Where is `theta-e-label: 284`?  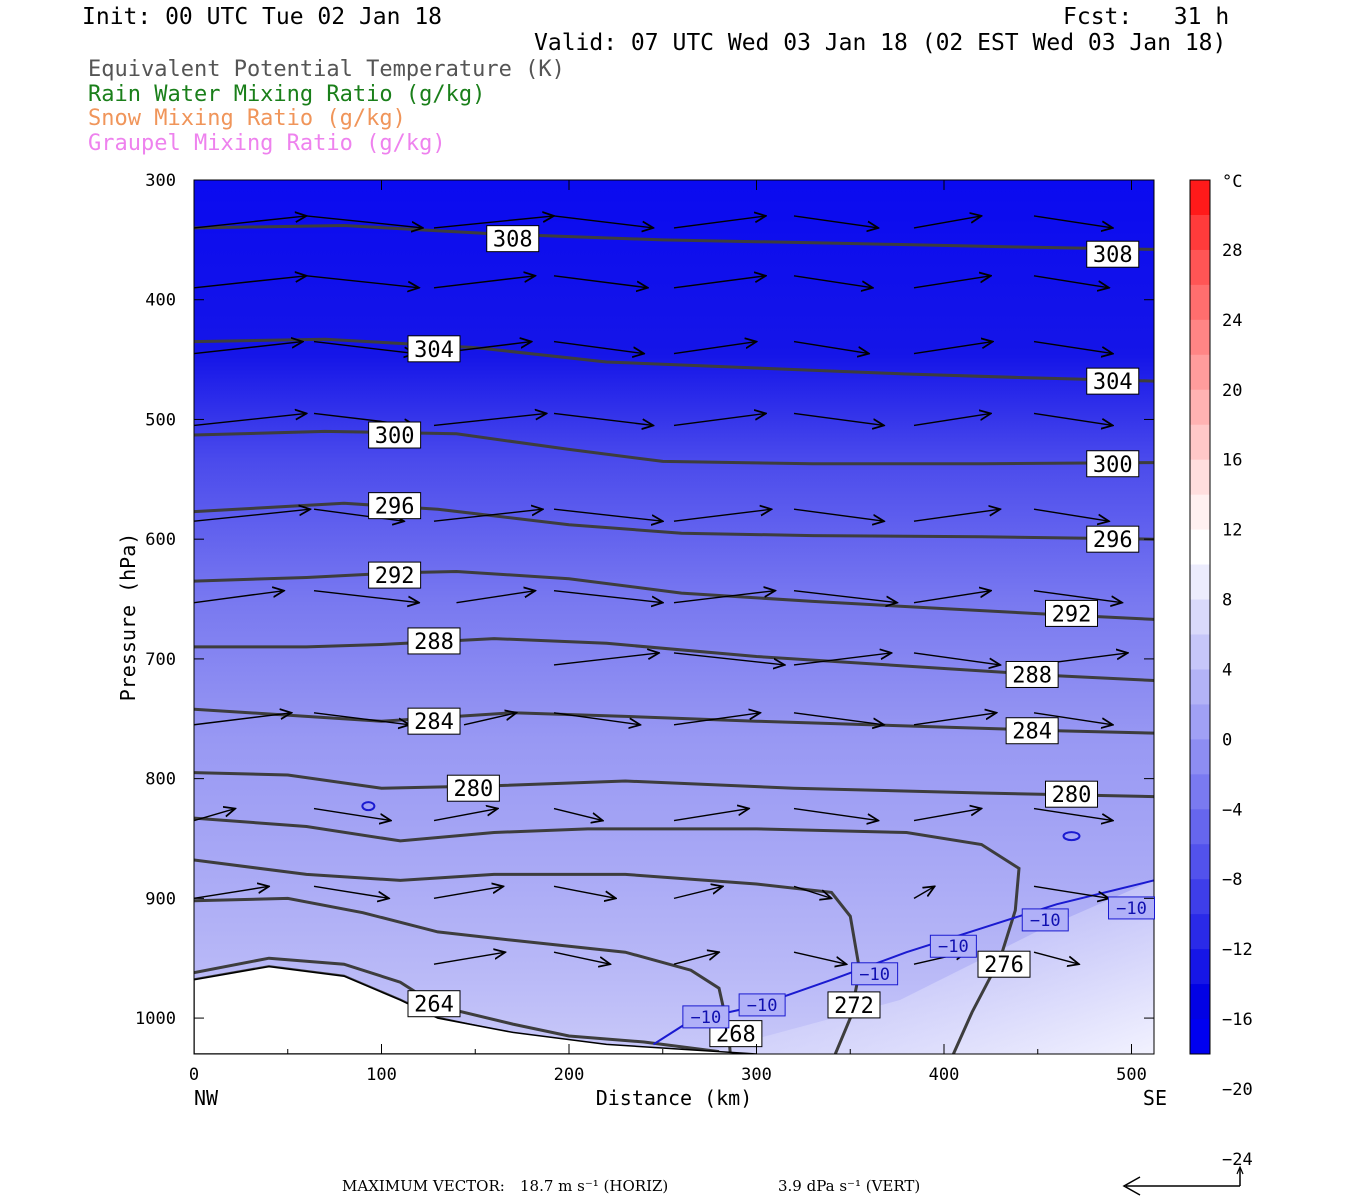 theta-e-label: 284 is located at coordinates (434, 721).